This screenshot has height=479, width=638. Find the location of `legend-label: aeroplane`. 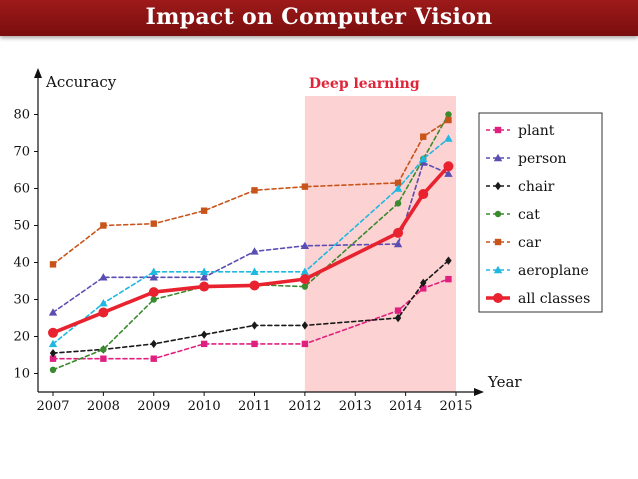

legend-label: aeroplane is located at coordinates (553, 271).